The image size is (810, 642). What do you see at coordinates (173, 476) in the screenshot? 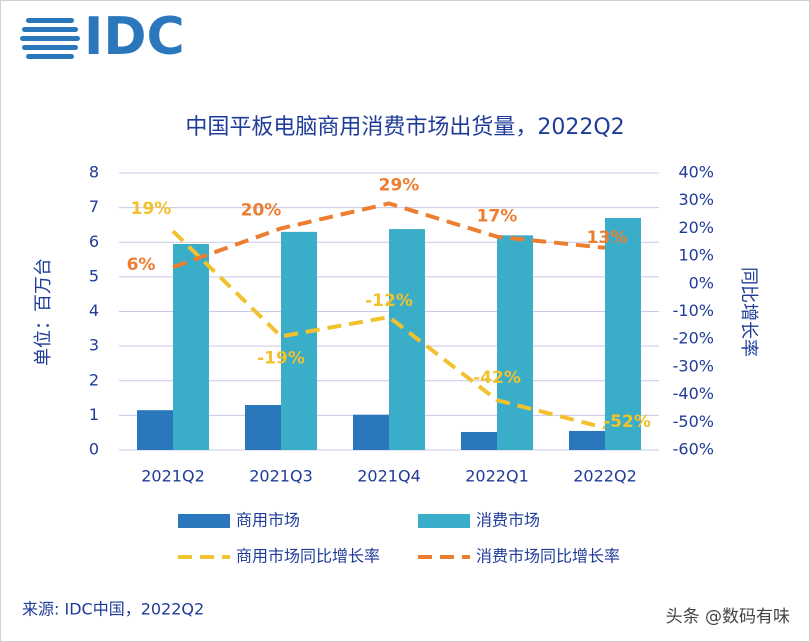
I see `x-tick-label: 2021Q2` at bounding box center [173, 476].